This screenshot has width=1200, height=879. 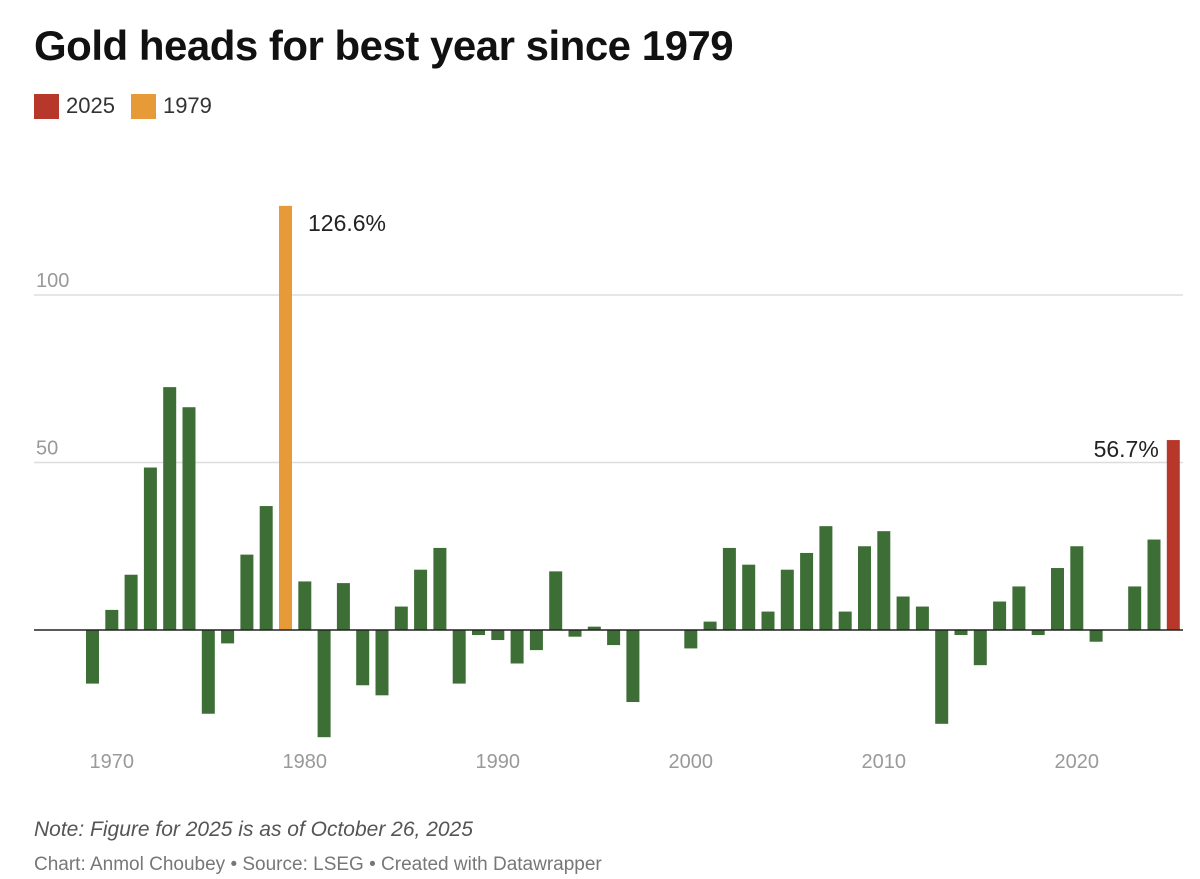 I want to click on bar-1972, so click(x=150, y=548).